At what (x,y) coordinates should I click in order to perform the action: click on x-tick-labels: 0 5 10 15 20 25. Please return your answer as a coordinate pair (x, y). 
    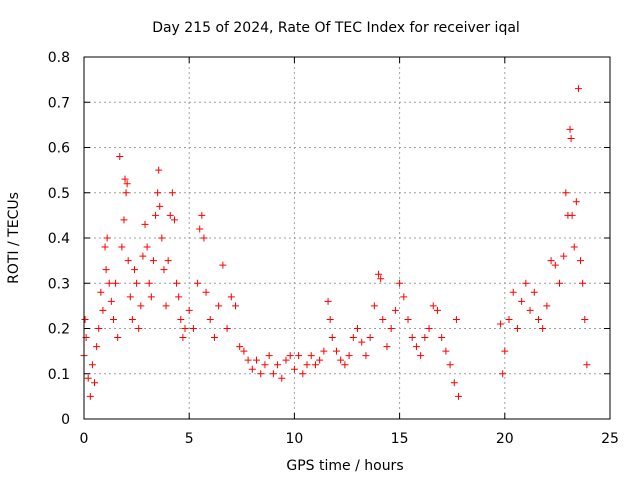
    Looking at the image, I should click on (349, 439).